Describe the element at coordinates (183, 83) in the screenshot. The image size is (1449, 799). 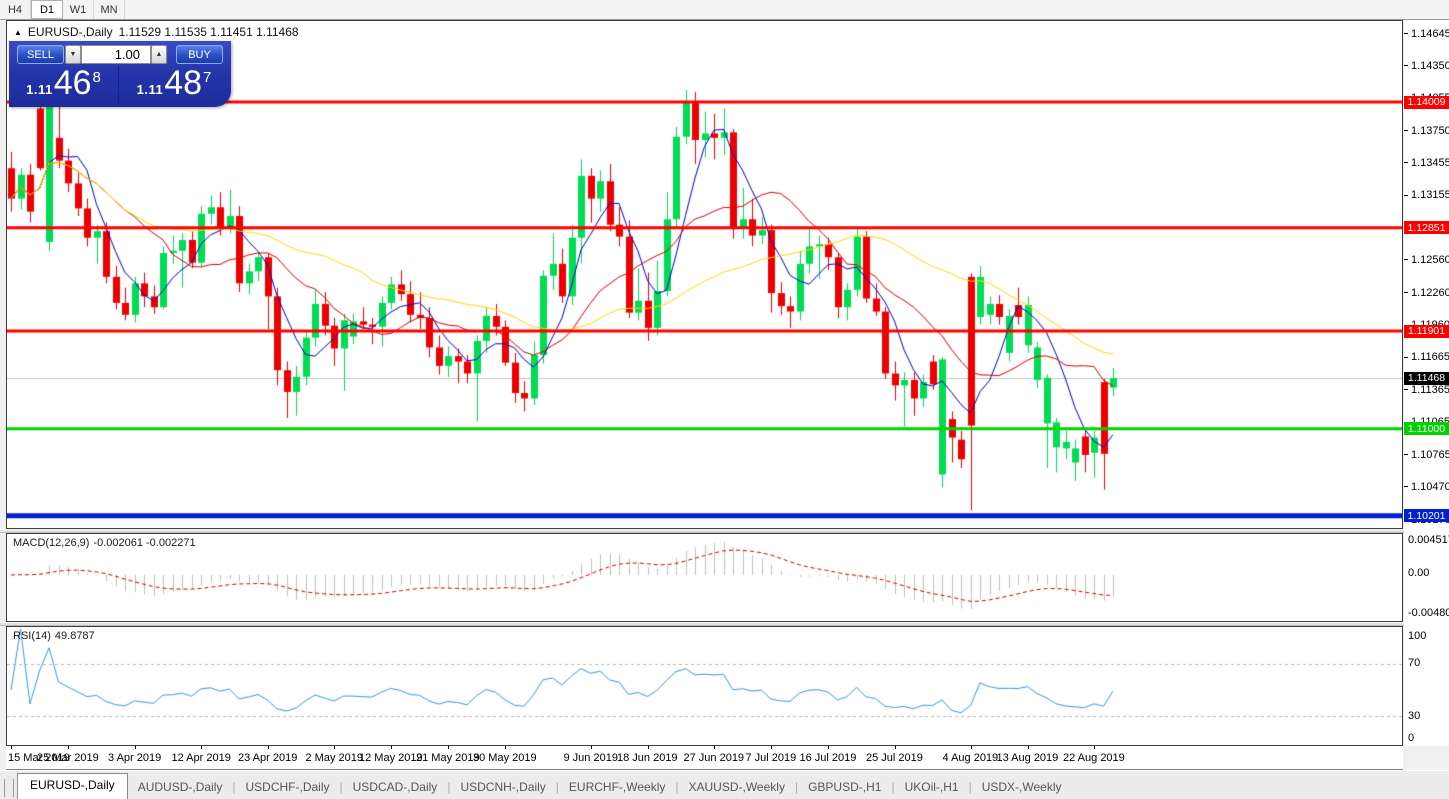
I see `buy-price-big: 48` at that location.